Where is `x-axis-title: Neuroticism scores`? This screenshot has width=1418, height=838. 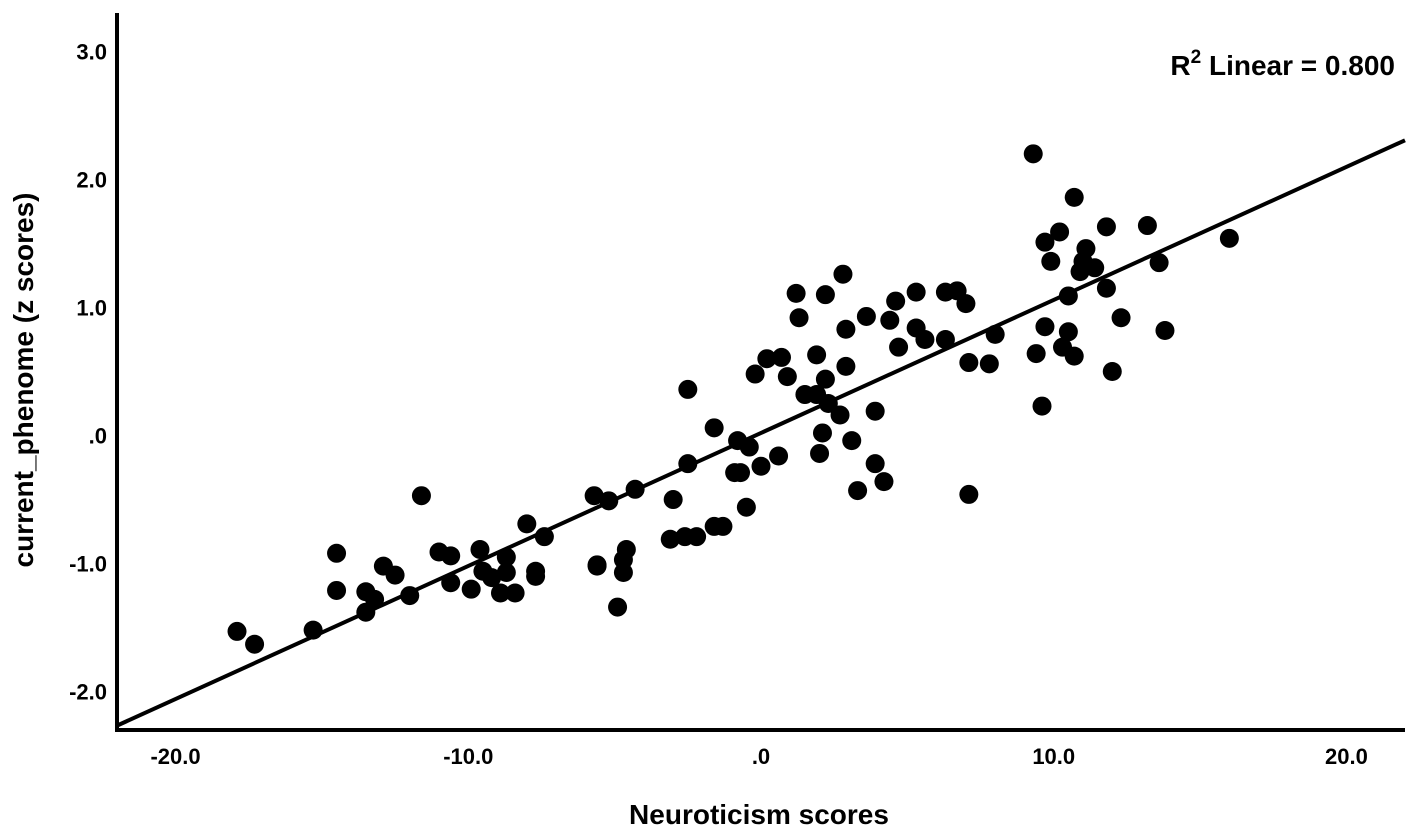 x-axis-title: Neuroticism scores is located at coordinates (759, 814).